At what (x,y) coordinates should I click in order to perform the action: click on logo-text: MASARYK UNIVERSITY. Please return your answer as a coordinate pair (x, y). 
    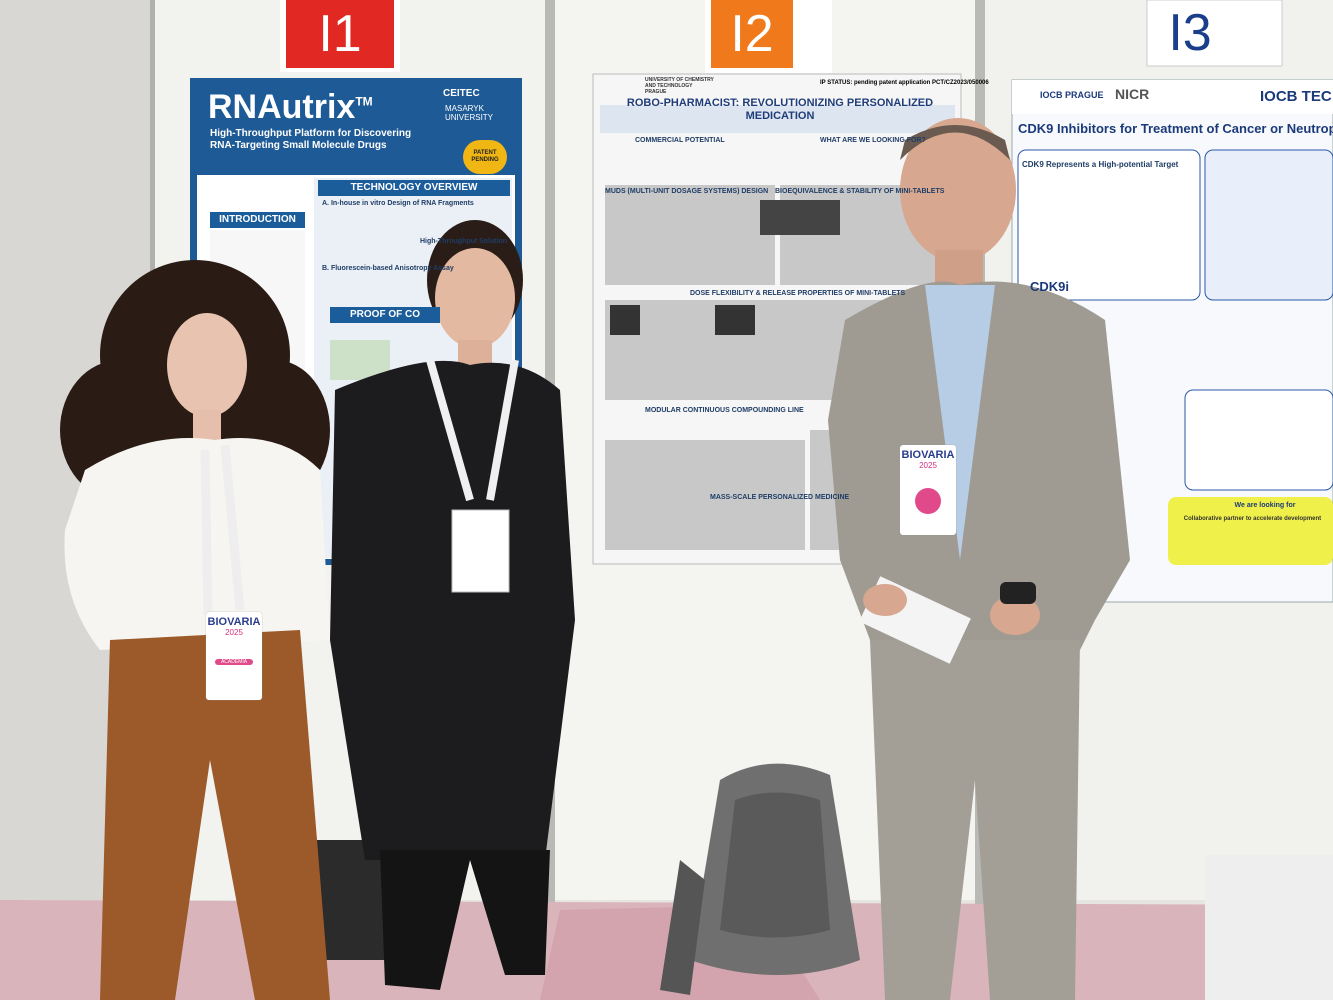
    Looking at the image, I should click on (469, 113).